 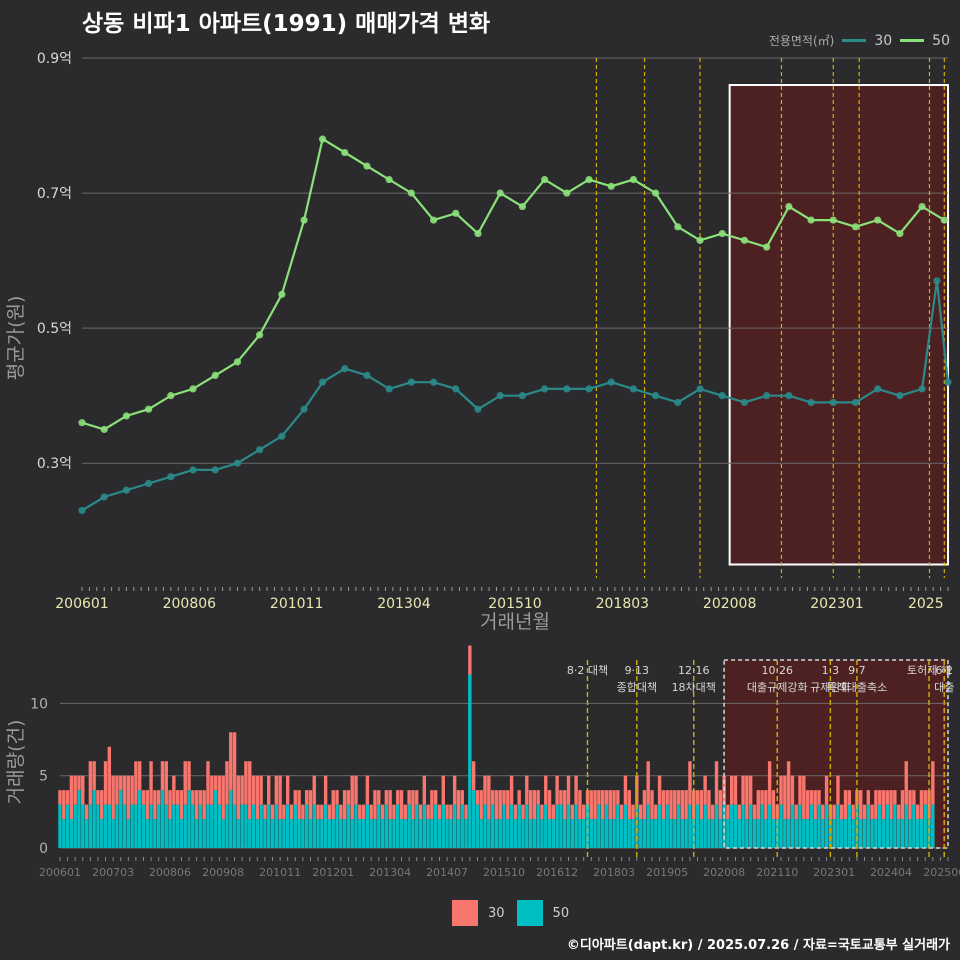 I want to click on volume-x-tick-label: 201510, so click(x=504, y=872).